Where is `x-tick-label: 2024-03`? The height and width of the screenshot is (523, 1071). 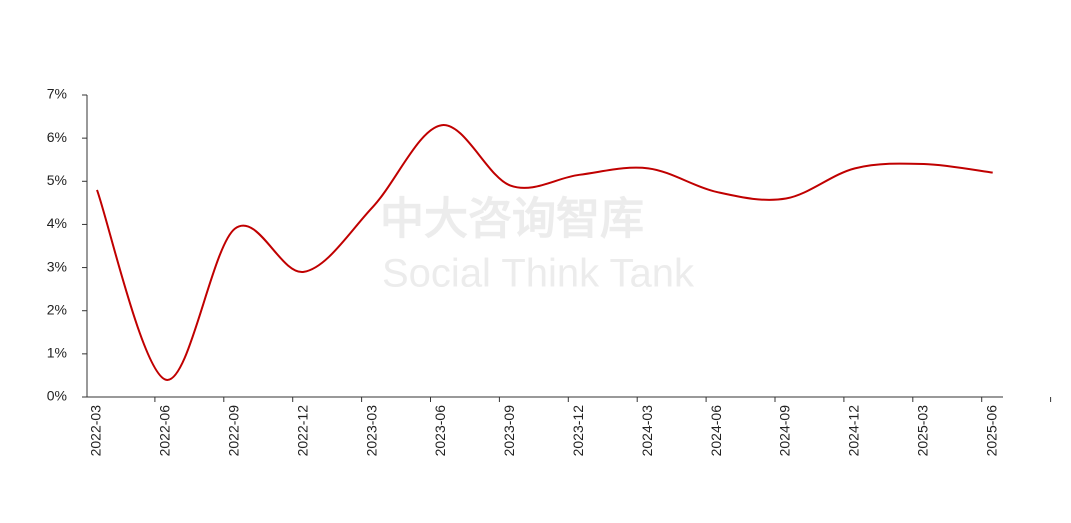 x-tick-label: 2024-03 is located at coordinates (647, 431).